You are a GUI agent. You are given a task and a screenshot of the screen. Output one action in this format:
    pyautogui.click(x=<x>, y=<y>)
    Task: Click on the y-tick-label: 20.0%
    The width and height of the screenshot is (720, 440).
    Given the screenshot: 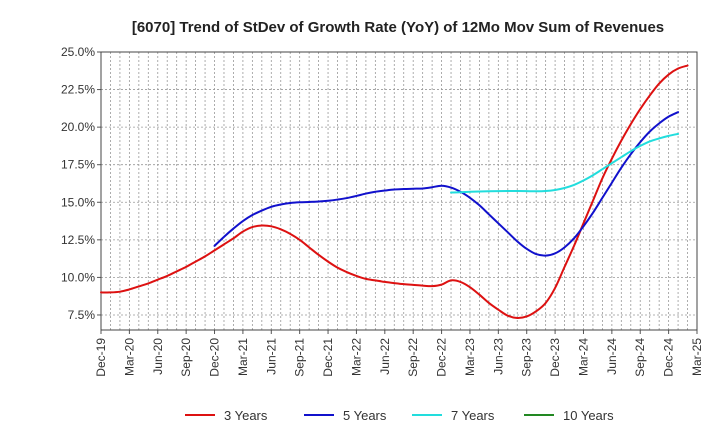 What is the action you would take?
    pyautogui.click(x=78, y=127)
    